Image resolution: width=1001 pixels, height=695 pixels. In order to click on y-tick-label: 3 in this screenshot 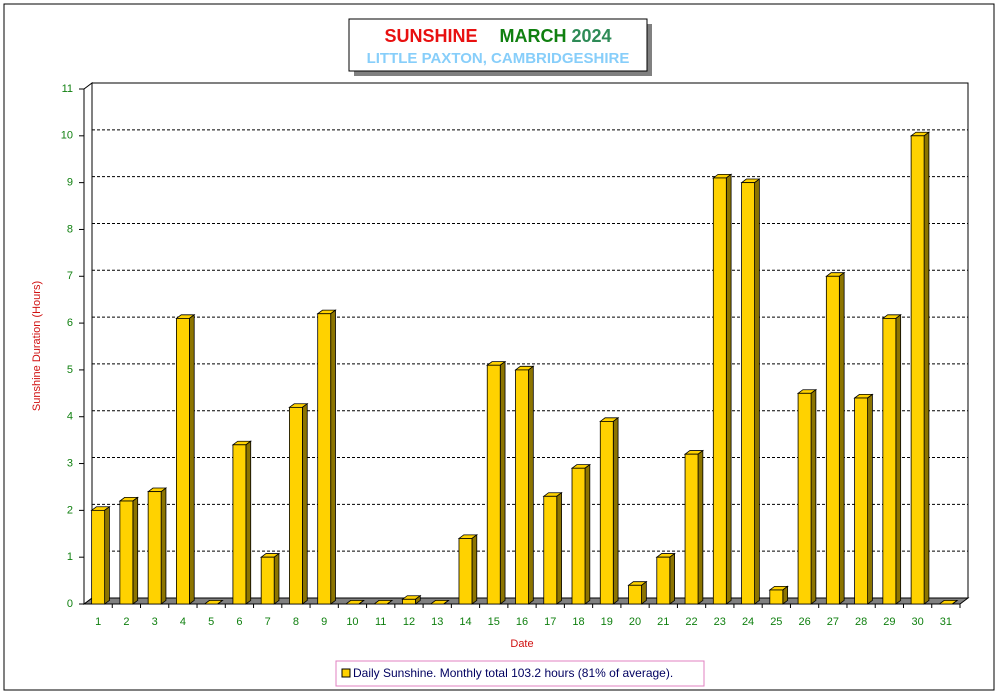, I will do `click(70, 463)`.